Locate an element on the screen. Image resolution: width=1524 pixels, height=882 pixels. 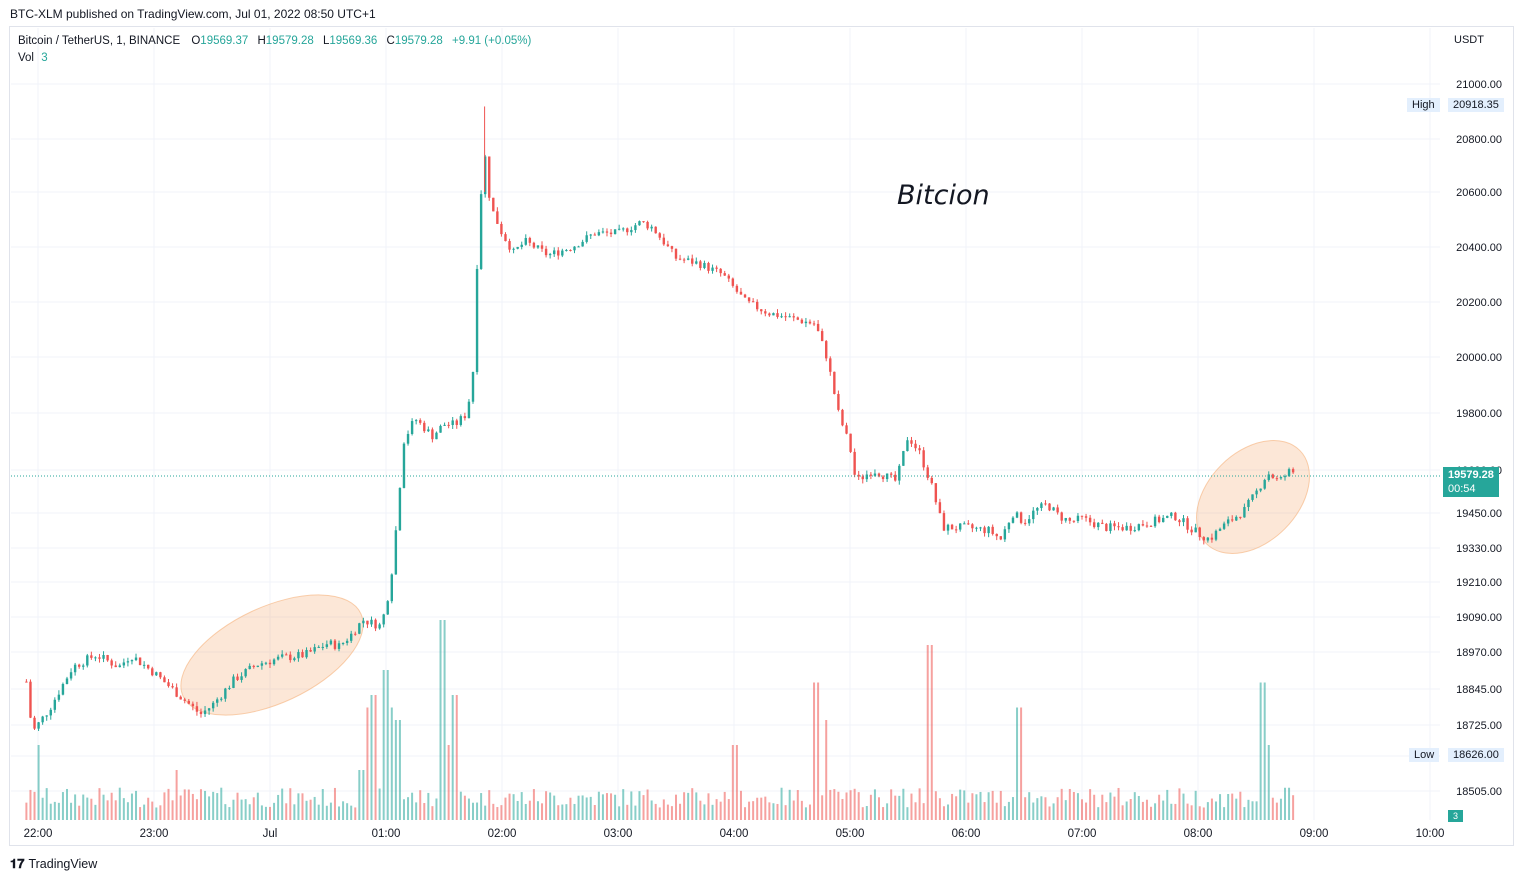
volume-label: Vol is located at coordinates (26, 58).